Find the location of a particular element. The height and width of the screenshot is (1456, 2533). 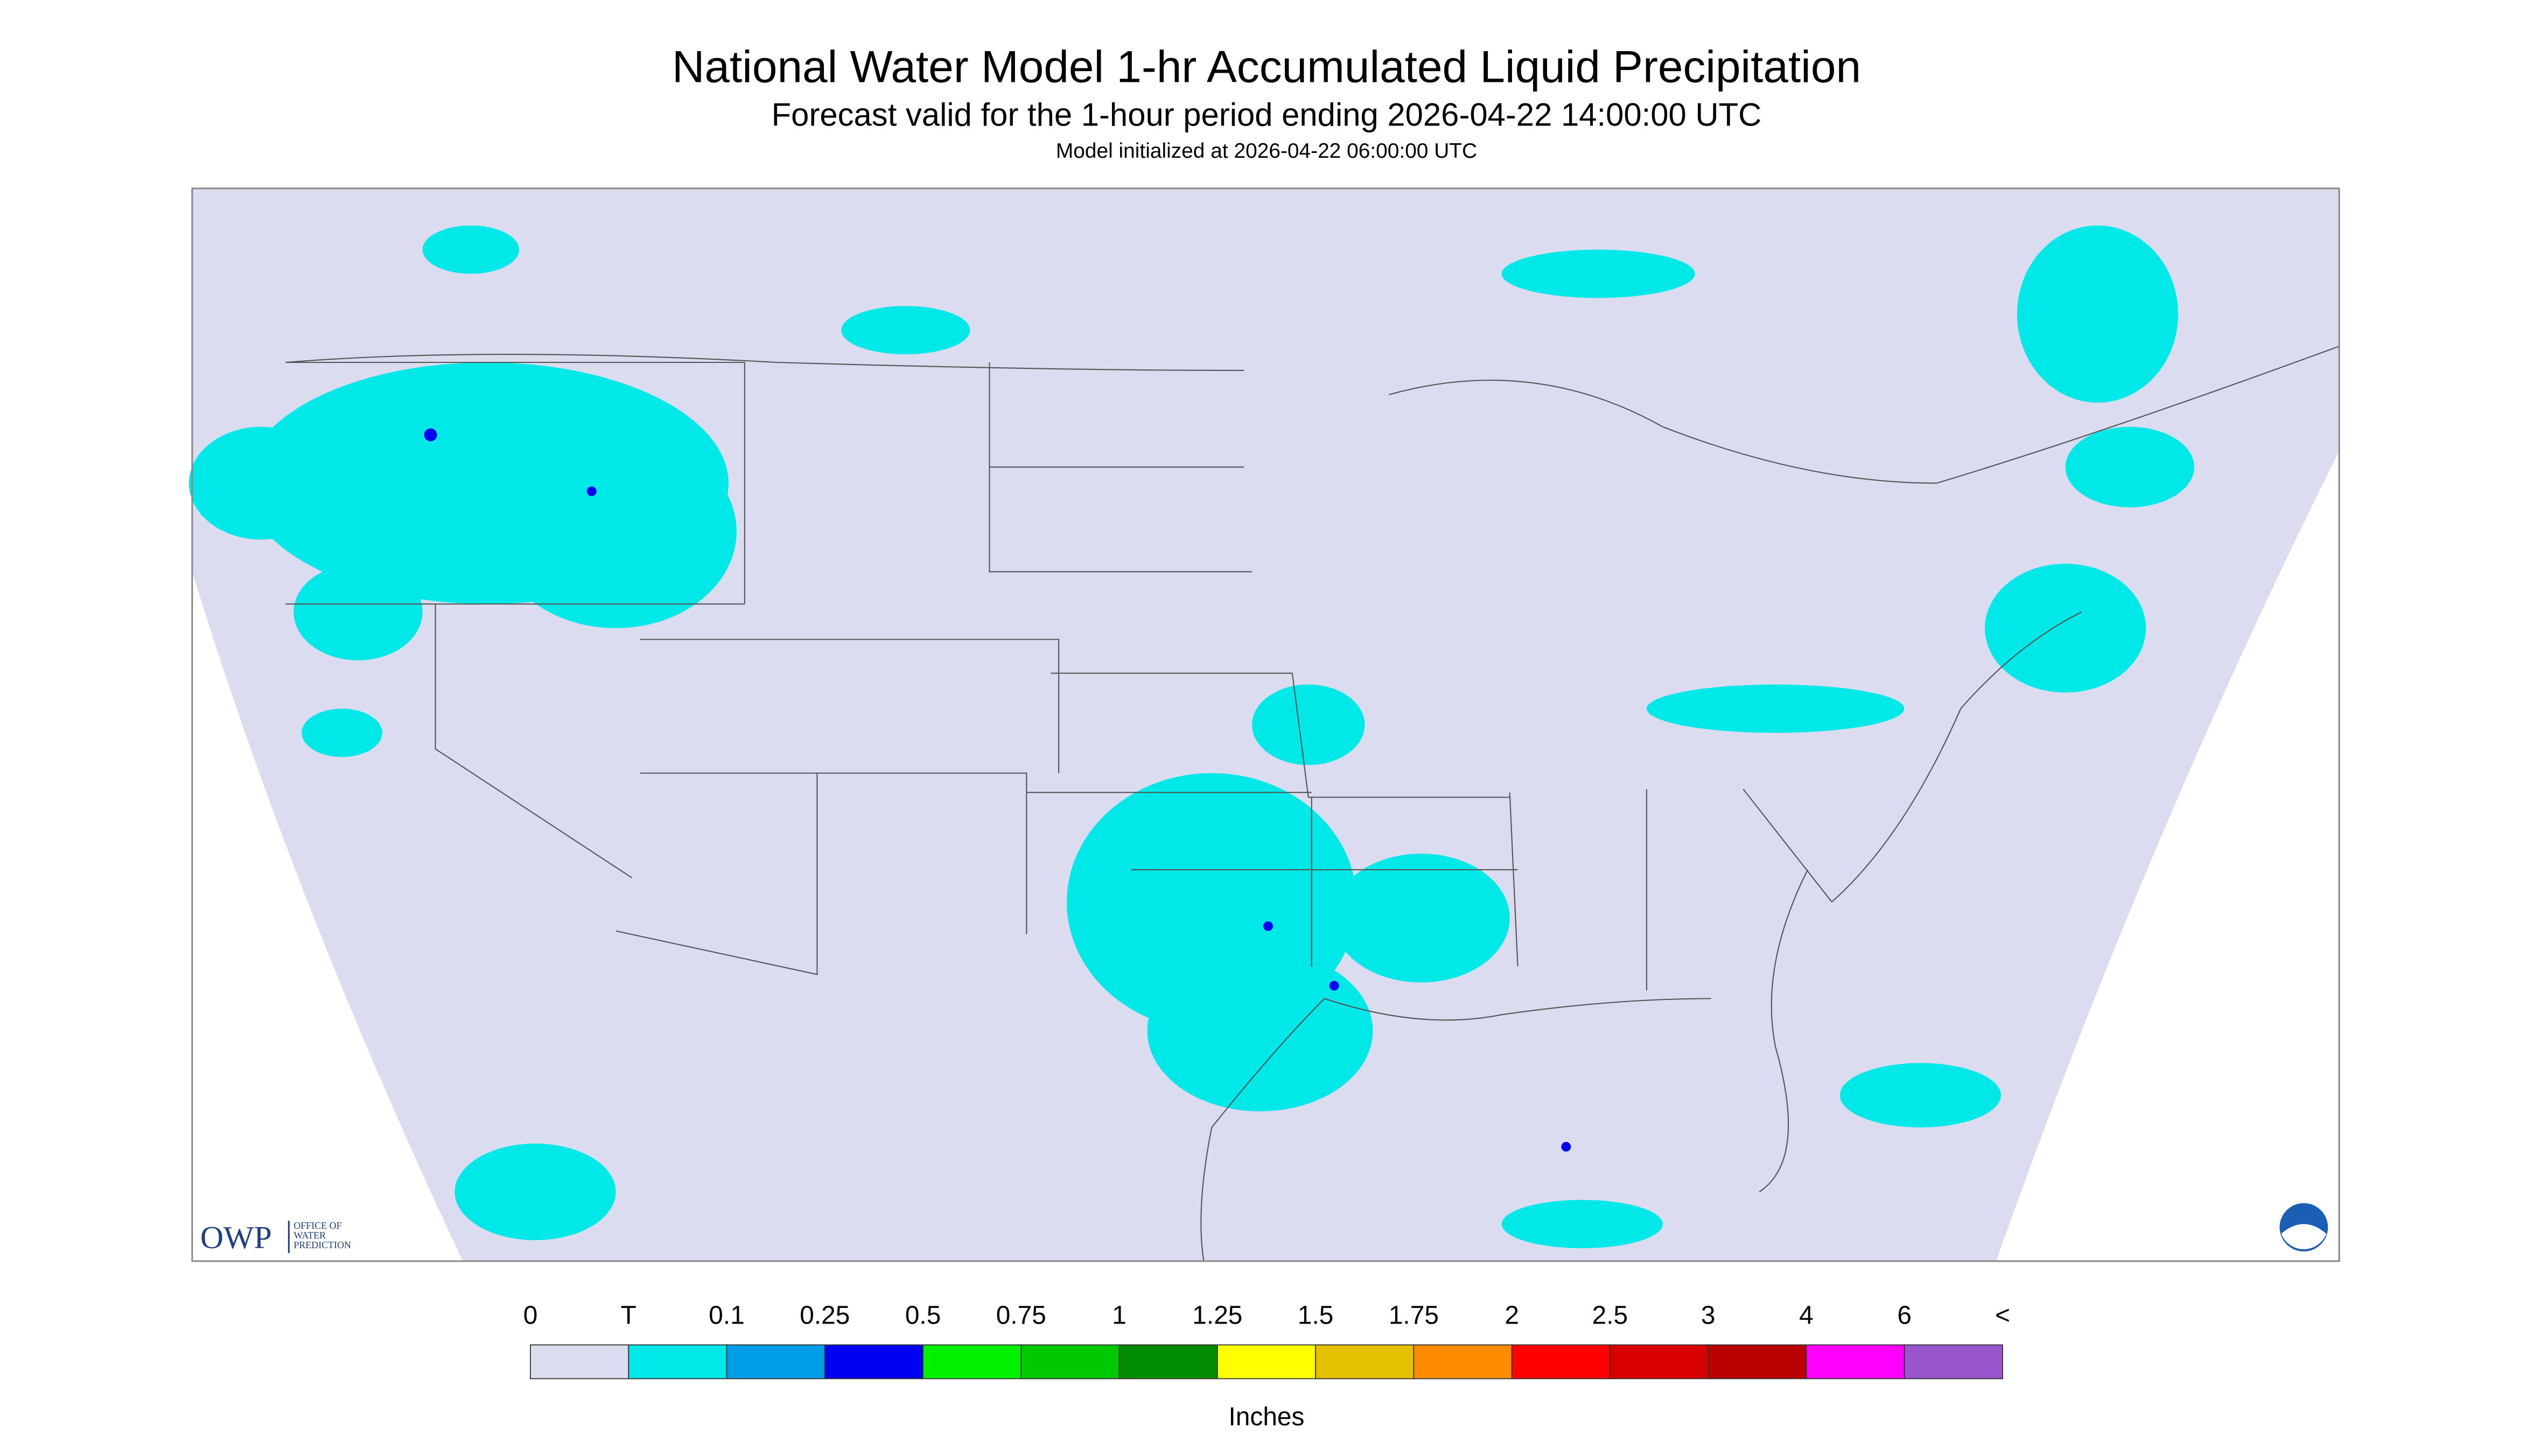

legend-unit: Inches is located at coordinates (1267, 1417).